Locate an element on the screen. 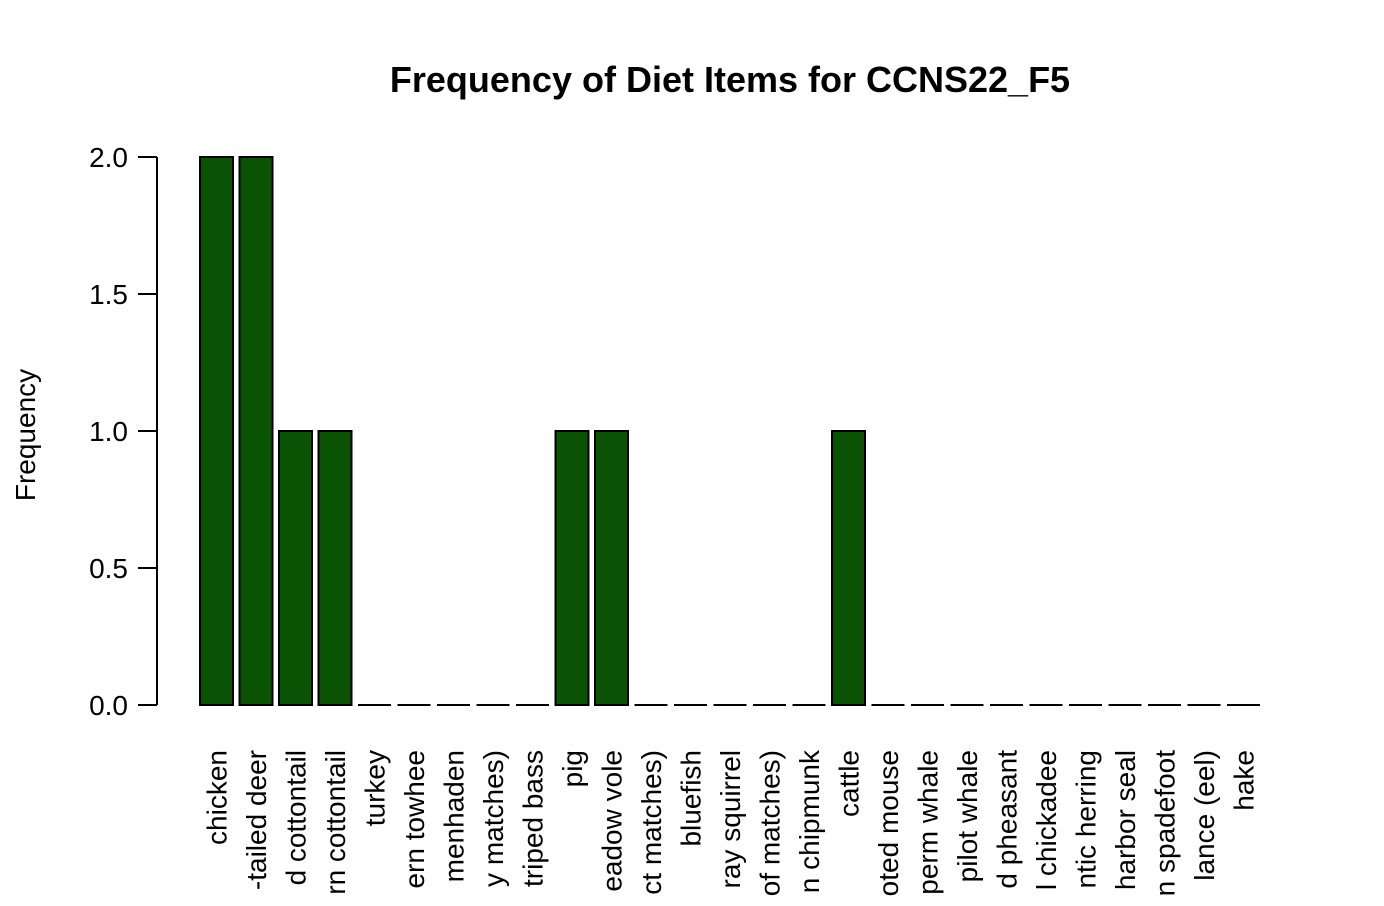  y-axis-label: Frequency is located at coordinates (25, 435).